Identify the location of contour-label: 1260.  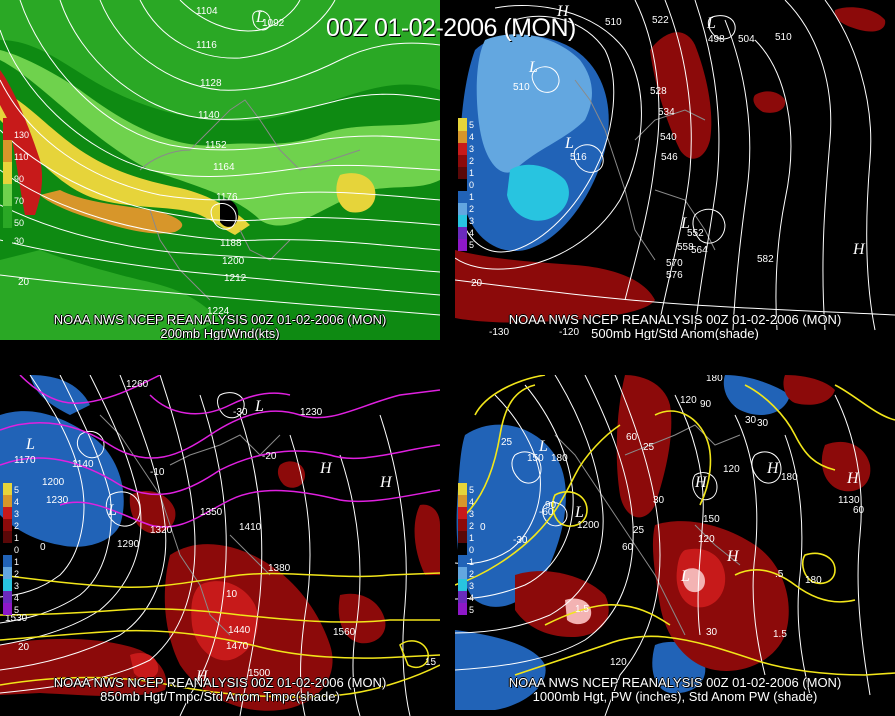
(137, 384).